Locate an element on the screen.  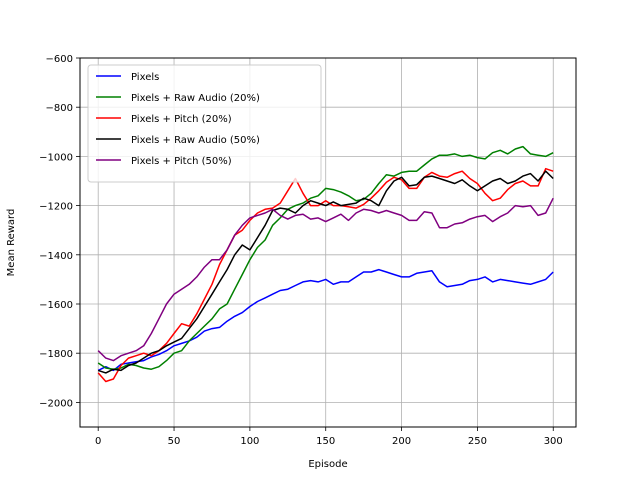
x-axis-ticks: 0 50 100 150 200 250 300 is located at coordinates (329, 437).